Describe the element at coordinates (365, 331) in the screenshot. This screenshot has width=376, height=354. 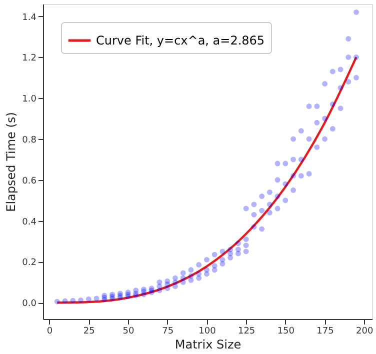
I see `x-tick-label: 200` at that location.